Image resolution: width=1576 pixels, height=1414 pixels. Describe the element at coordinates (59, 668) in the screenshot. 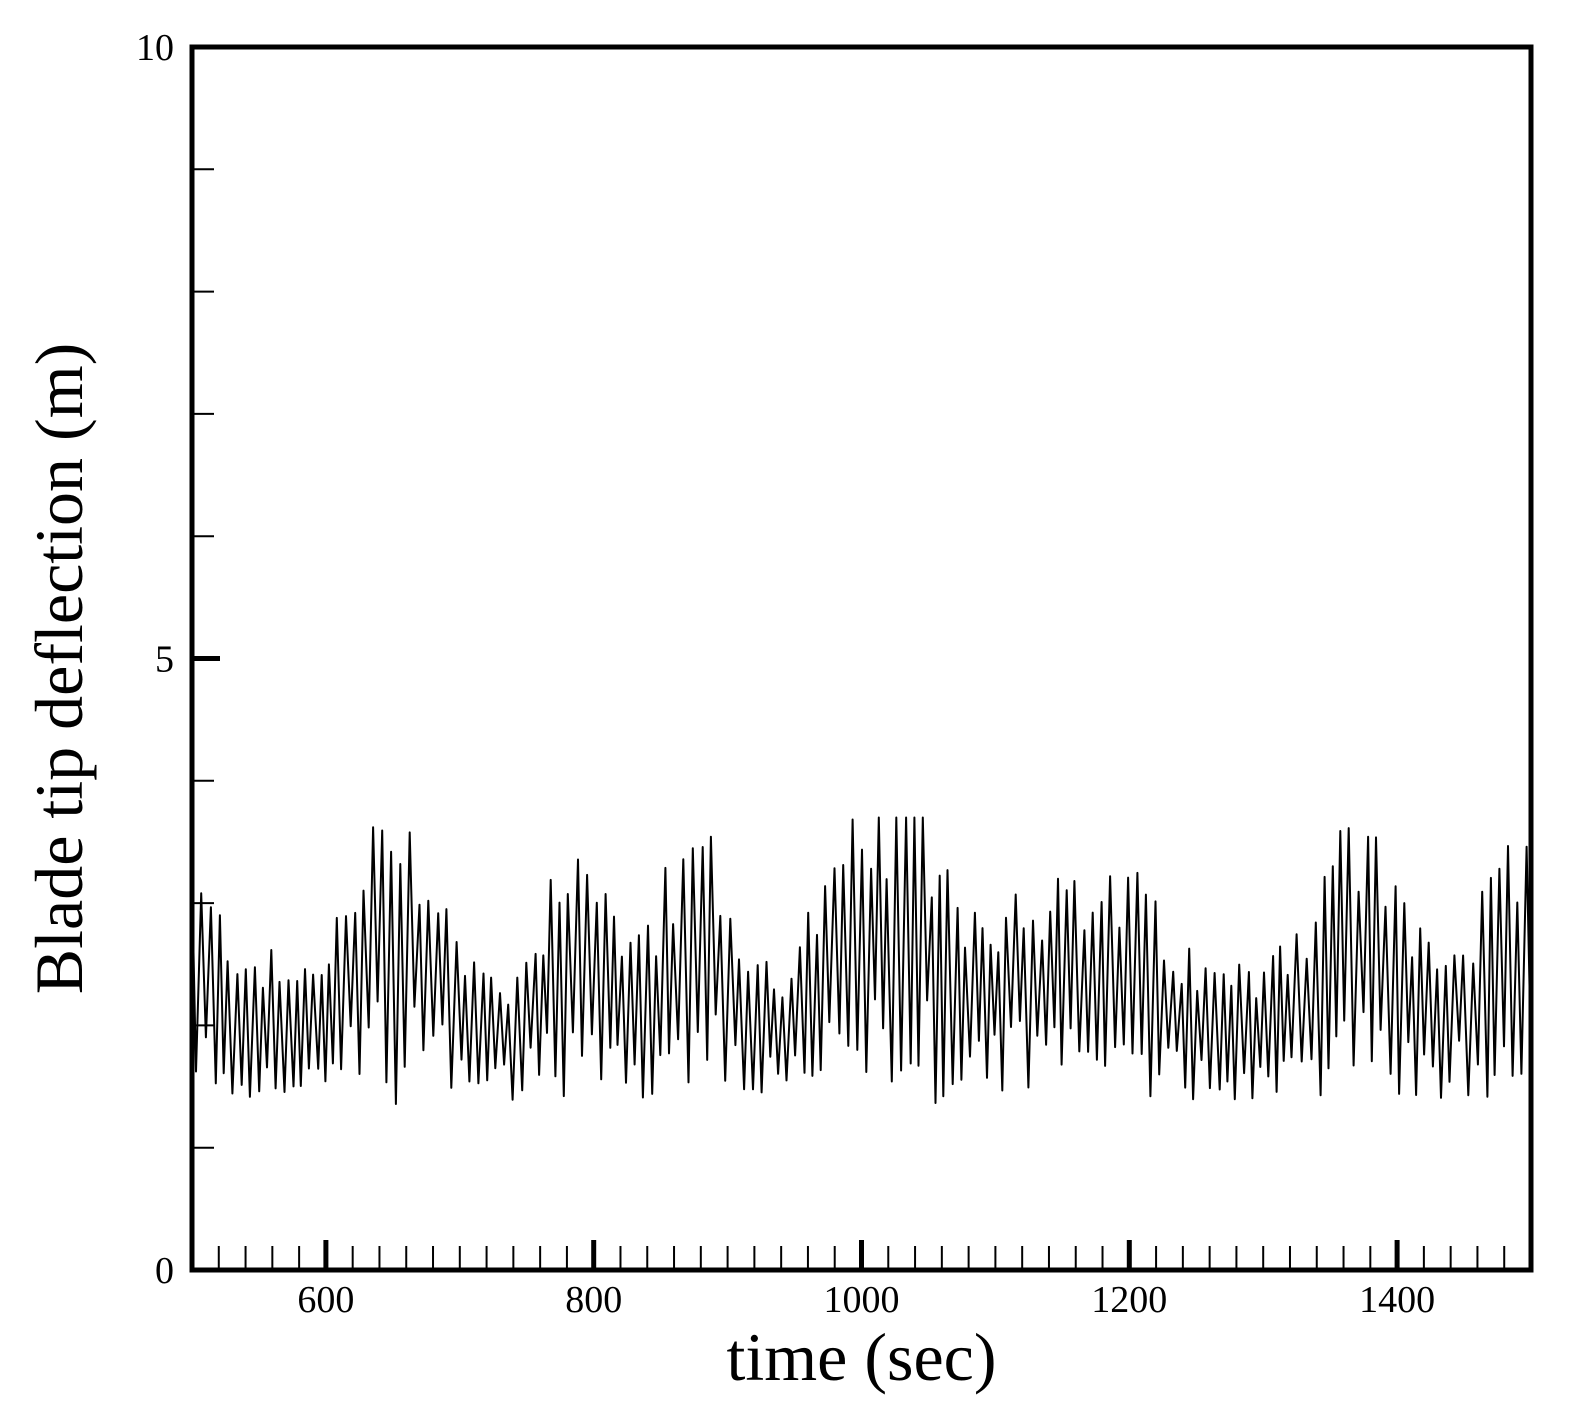

I see `y-axis-title: Blade tip deflection (m)` at that location.